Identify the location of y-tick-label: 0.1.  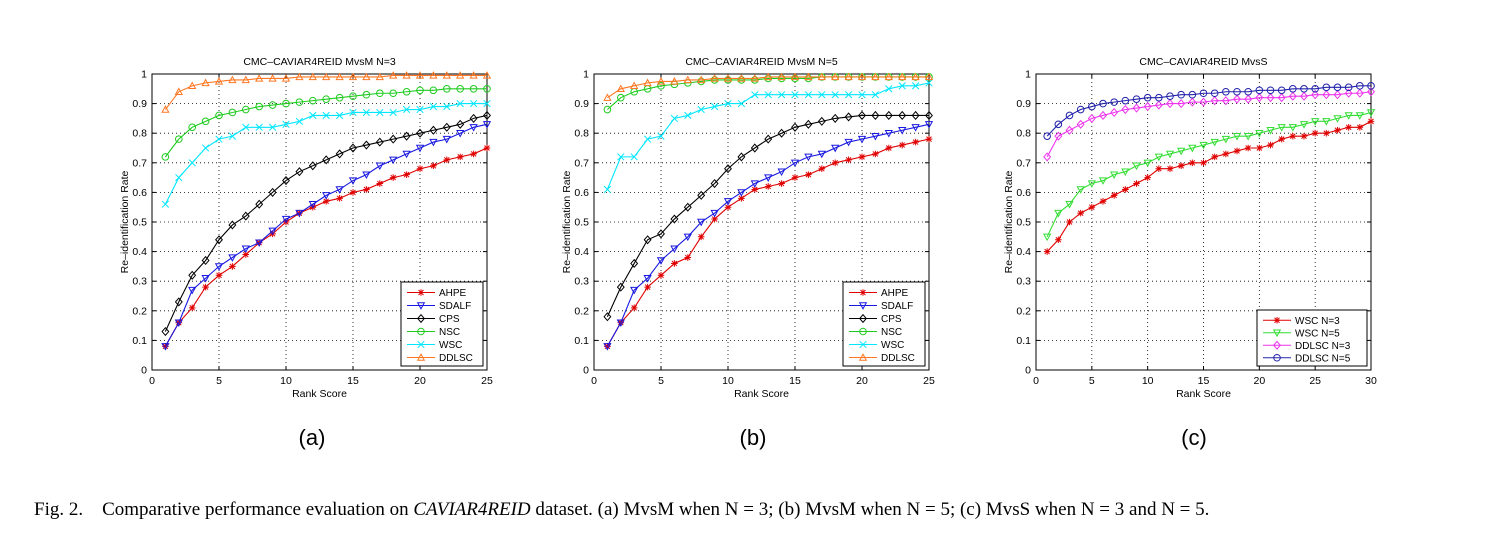
(1023, 341).